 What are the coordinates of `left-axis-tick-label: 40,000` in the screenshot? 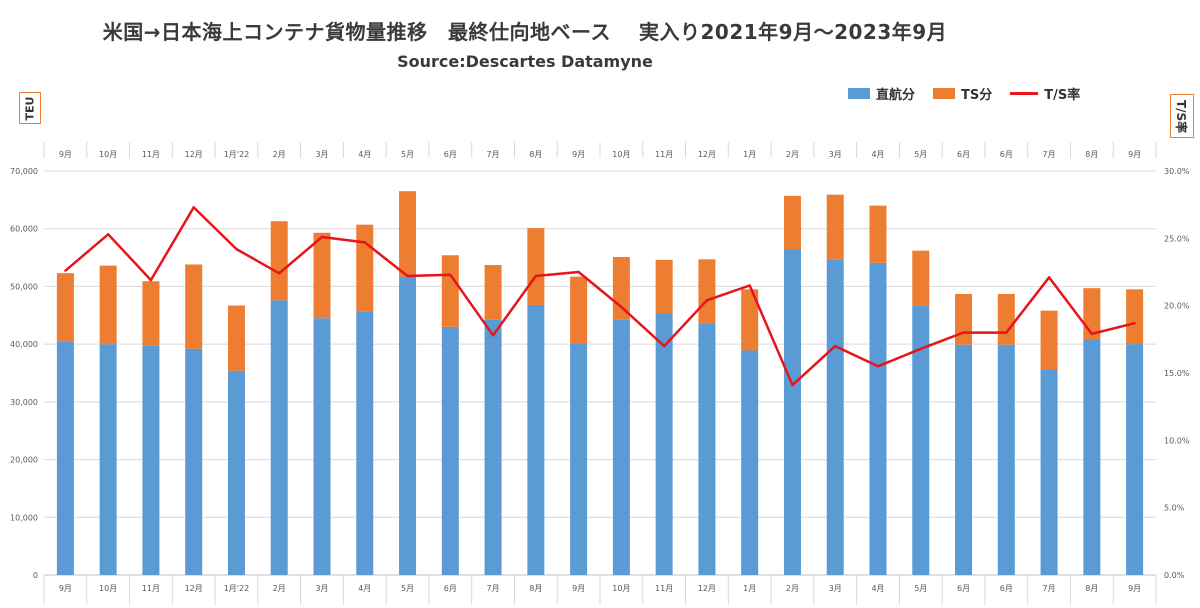 It's located at (24, 344).